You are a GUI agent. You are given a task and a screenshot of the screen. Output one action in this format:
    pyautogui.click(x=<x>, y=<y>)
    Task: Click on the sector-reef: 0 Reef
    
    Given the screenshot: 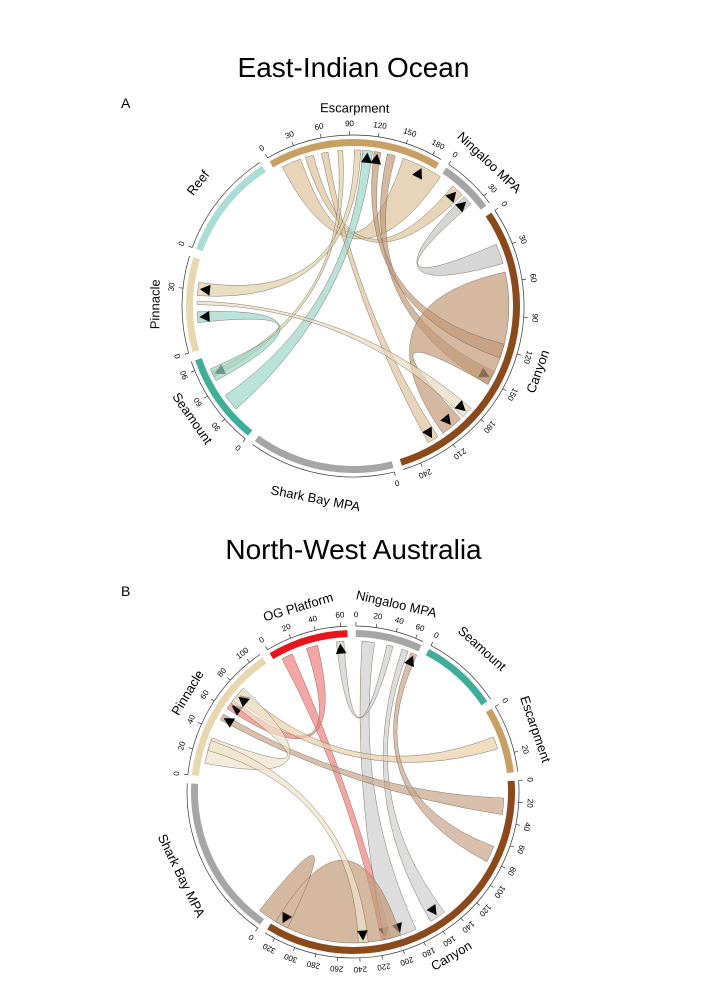 What is the action you would take?
    pyautogui.click(x=221, y=207)
    